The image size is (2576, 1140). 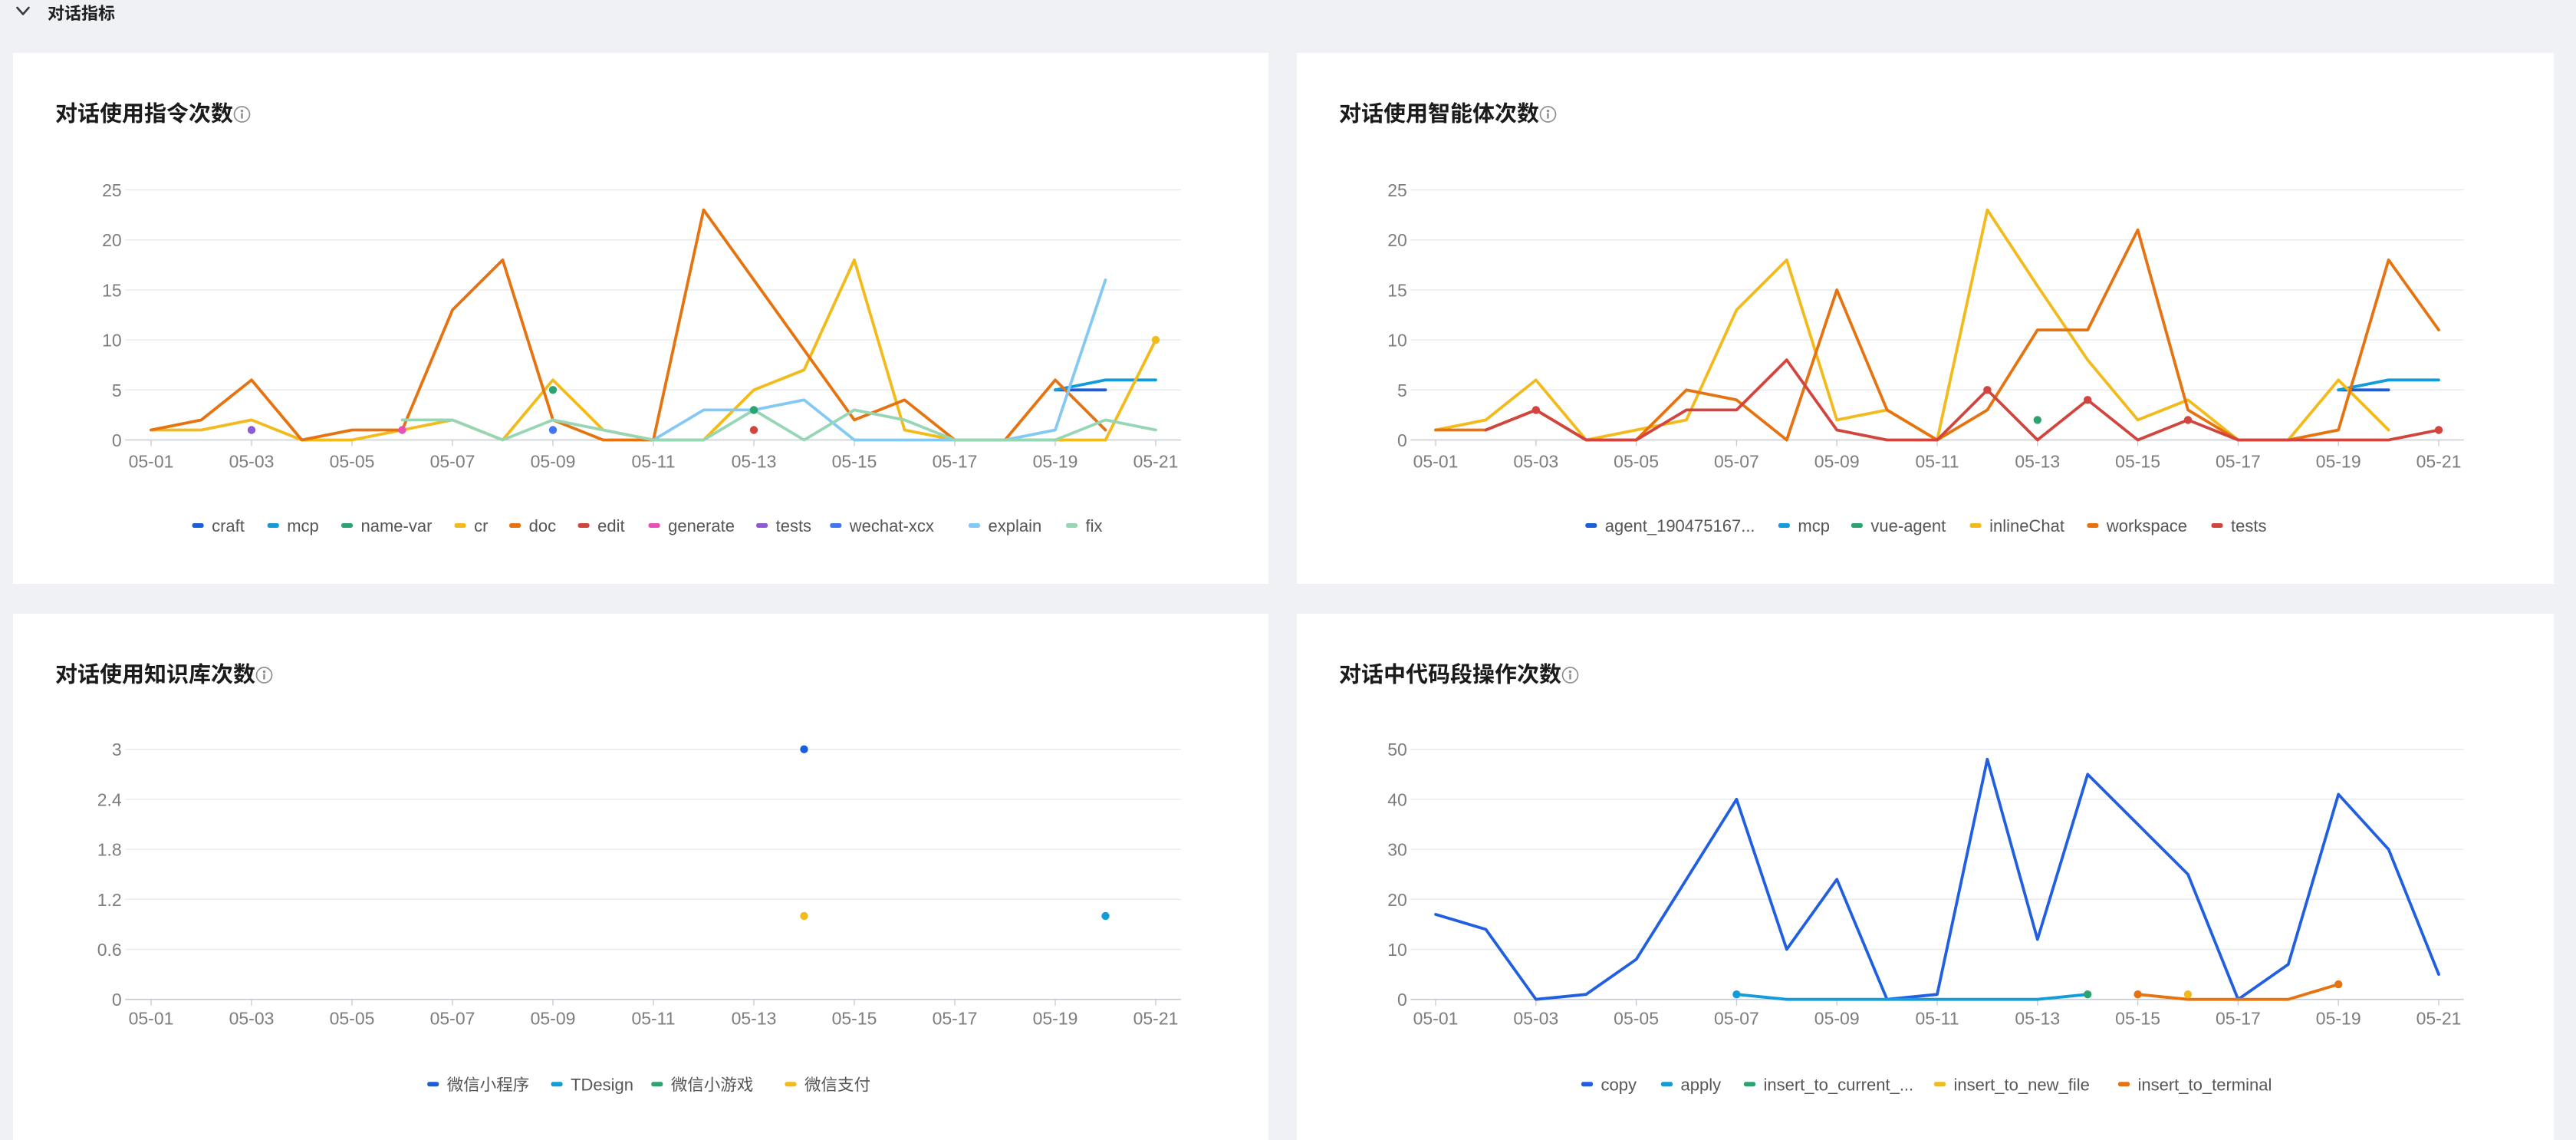 What do you see at coordinates (602, 1084) in the screenshot?
I see `svg-text: TDesign` at bounding box center [602, 1084].